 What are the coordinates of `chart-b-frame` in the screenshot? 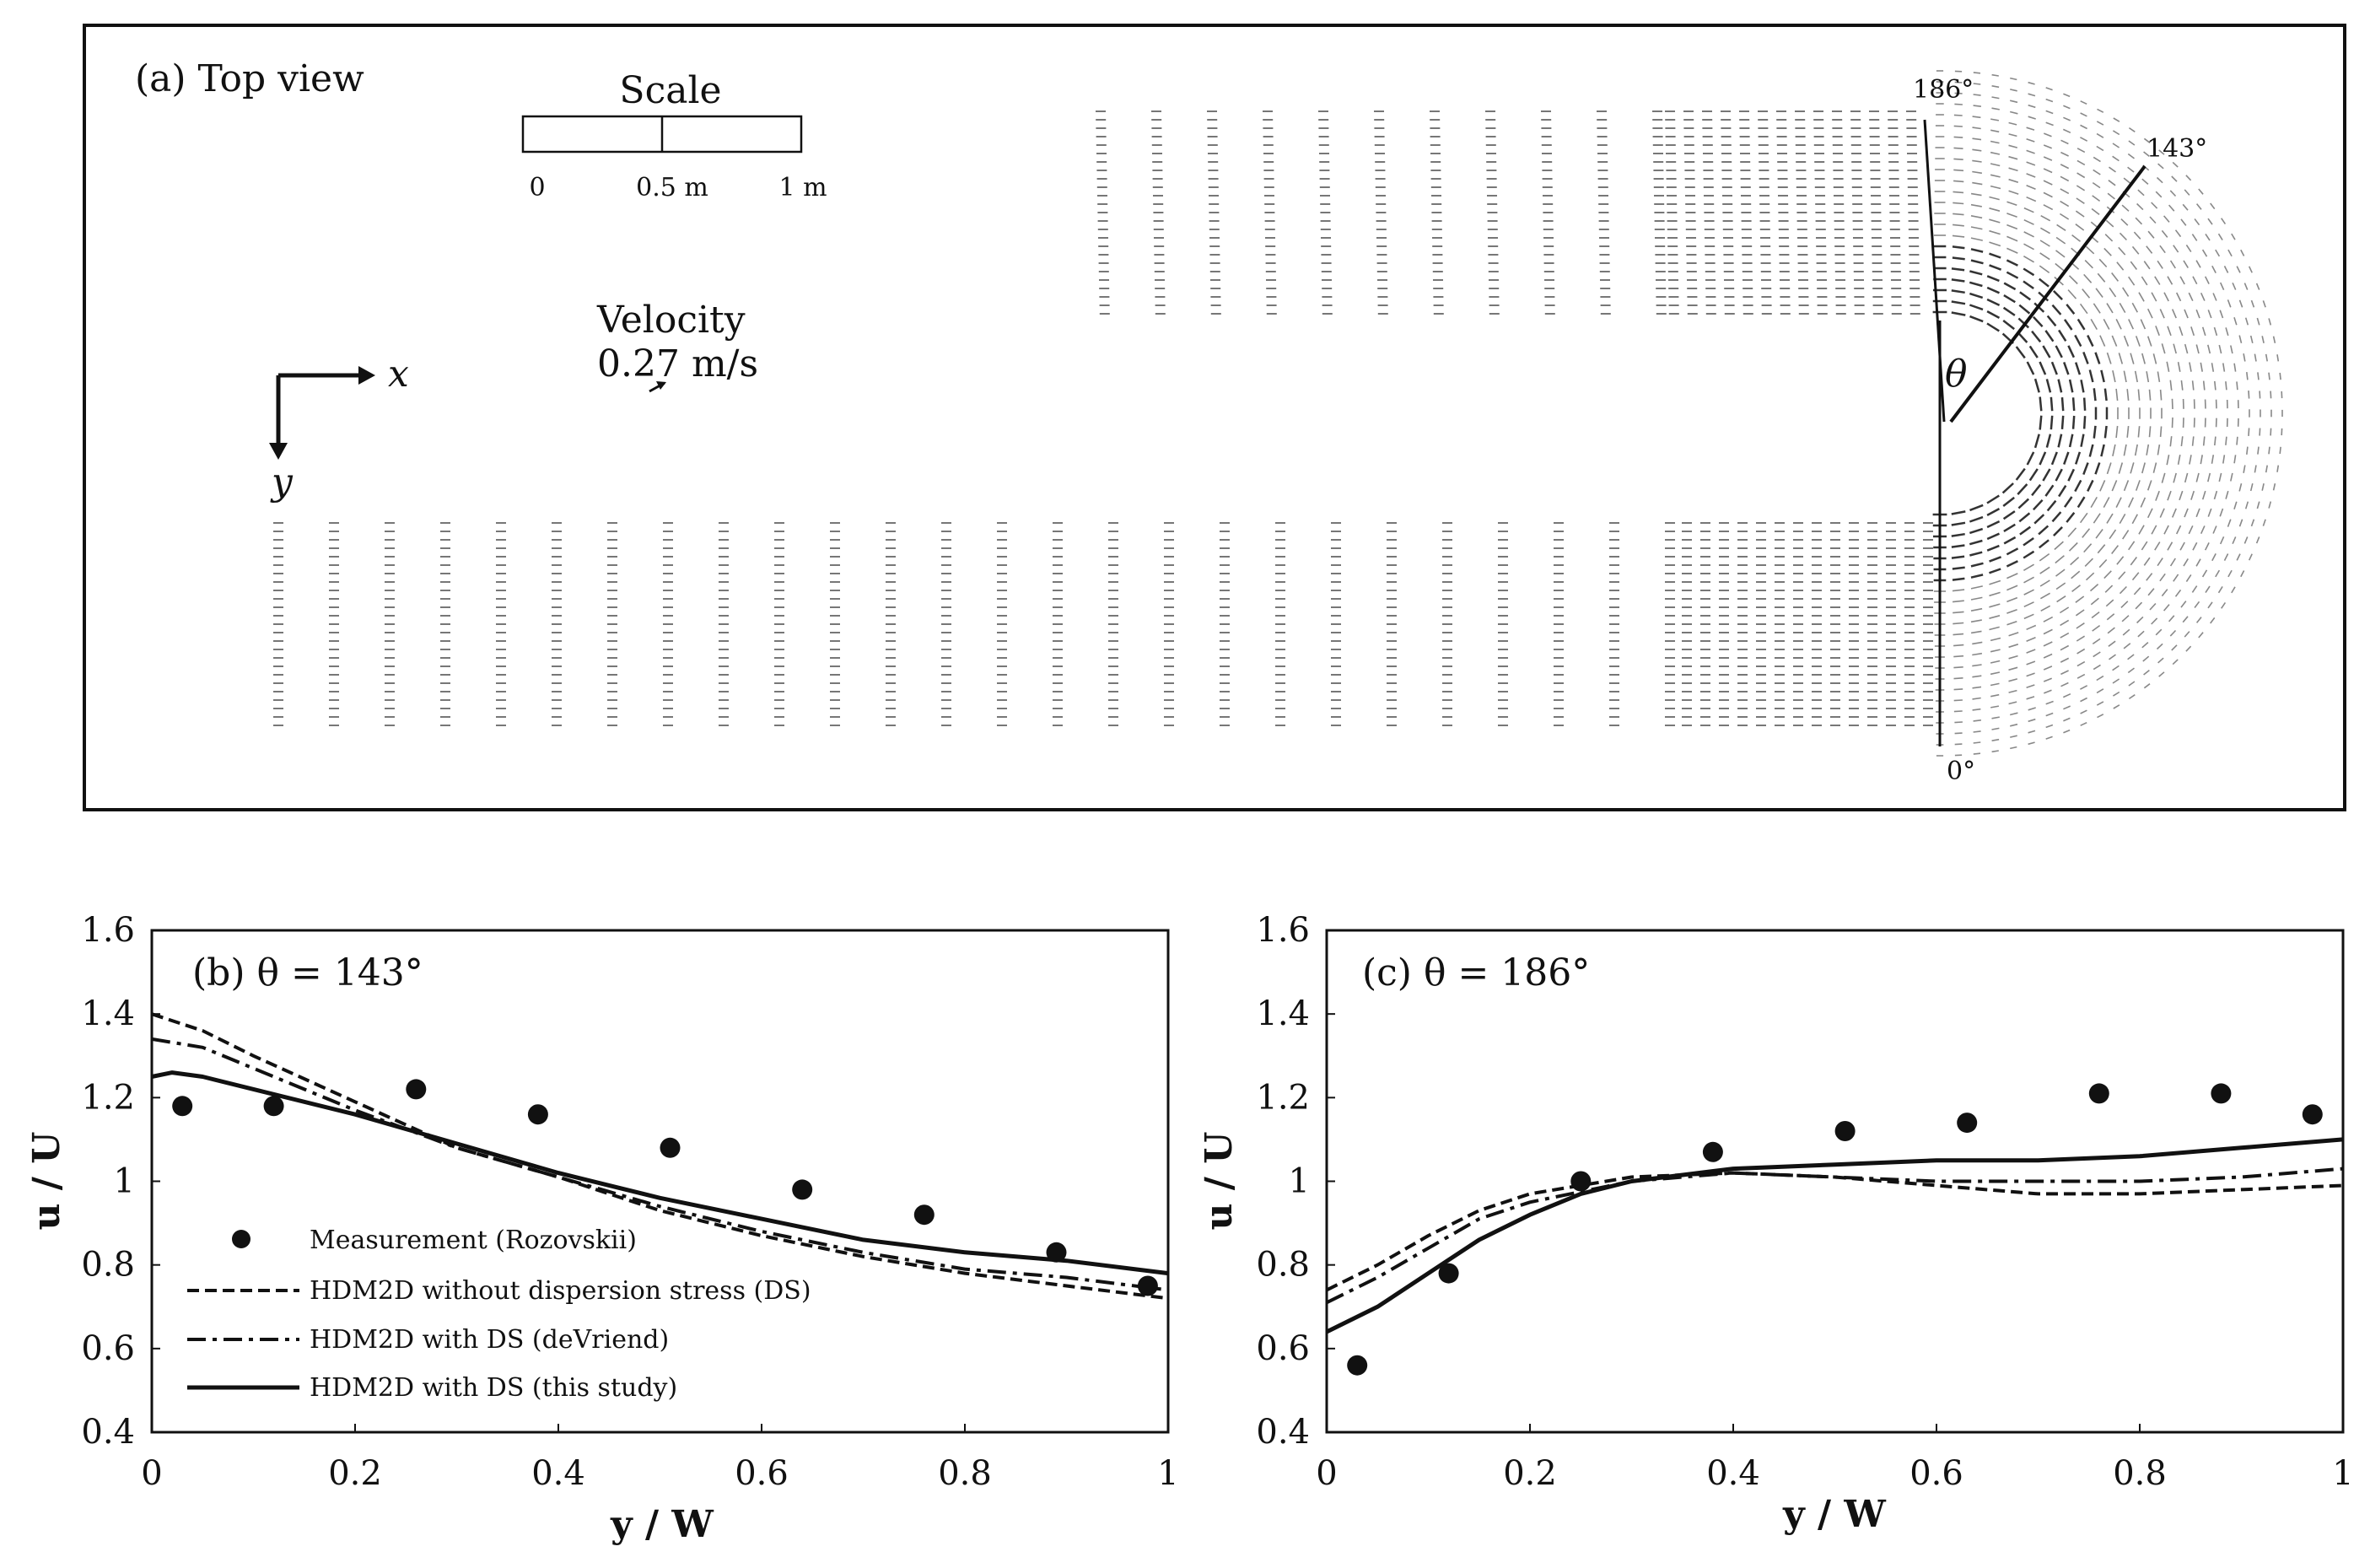 It's located at (660, 1182).